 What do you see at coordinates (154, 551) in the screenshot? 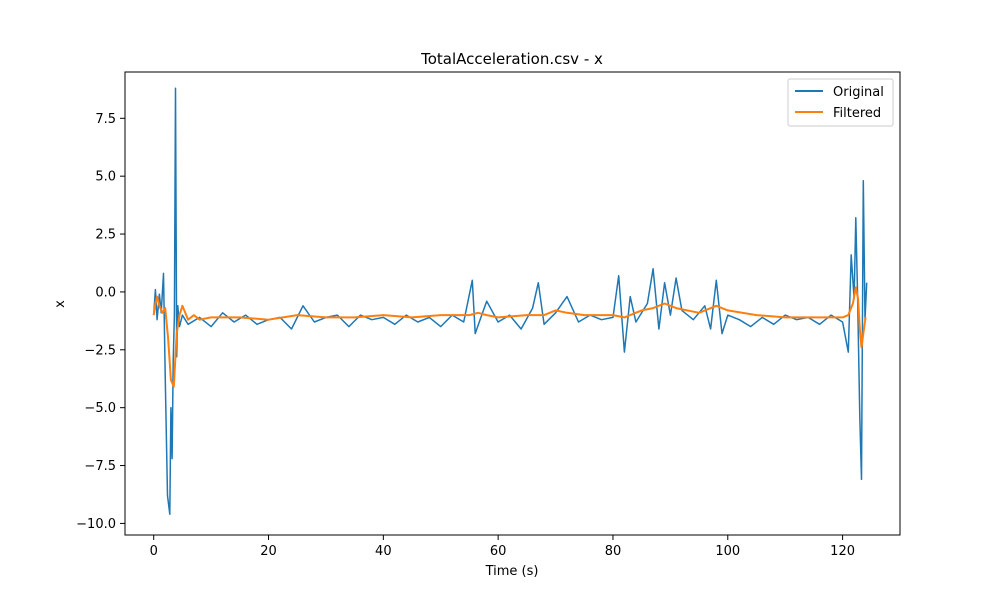
I see `x-tick-label: 0` at bounding box center [154, 551].